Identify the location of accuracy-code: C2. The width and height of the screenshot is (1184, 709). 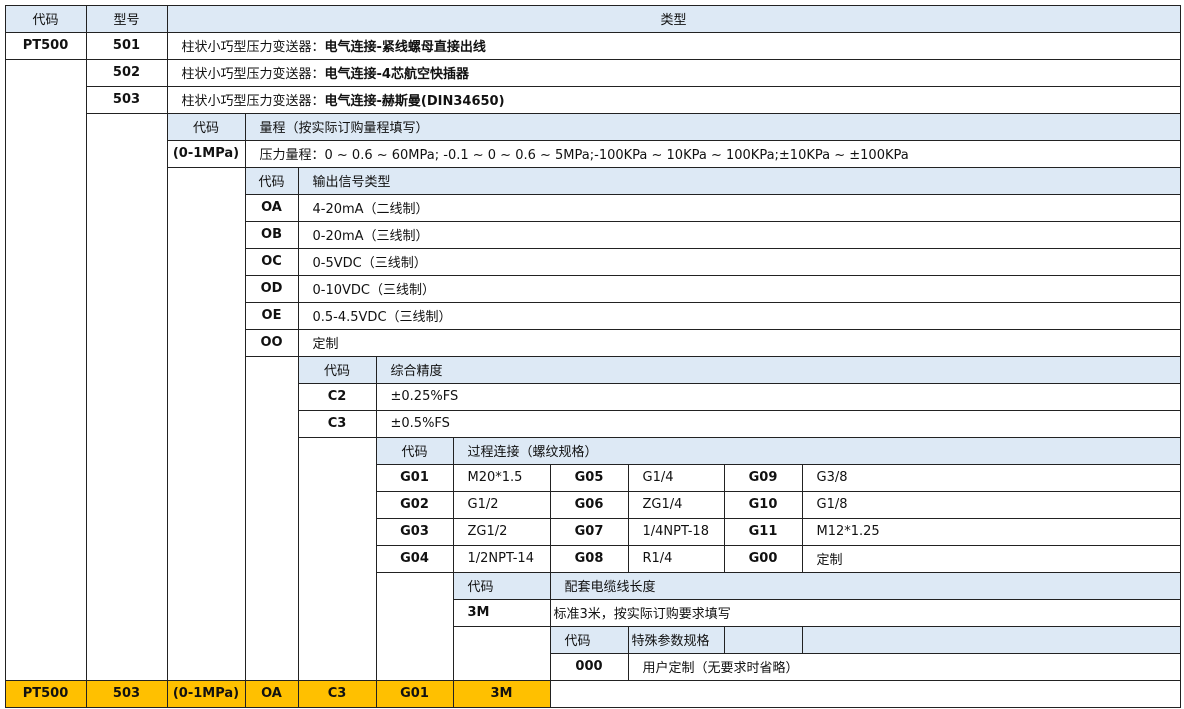
(337, 396).